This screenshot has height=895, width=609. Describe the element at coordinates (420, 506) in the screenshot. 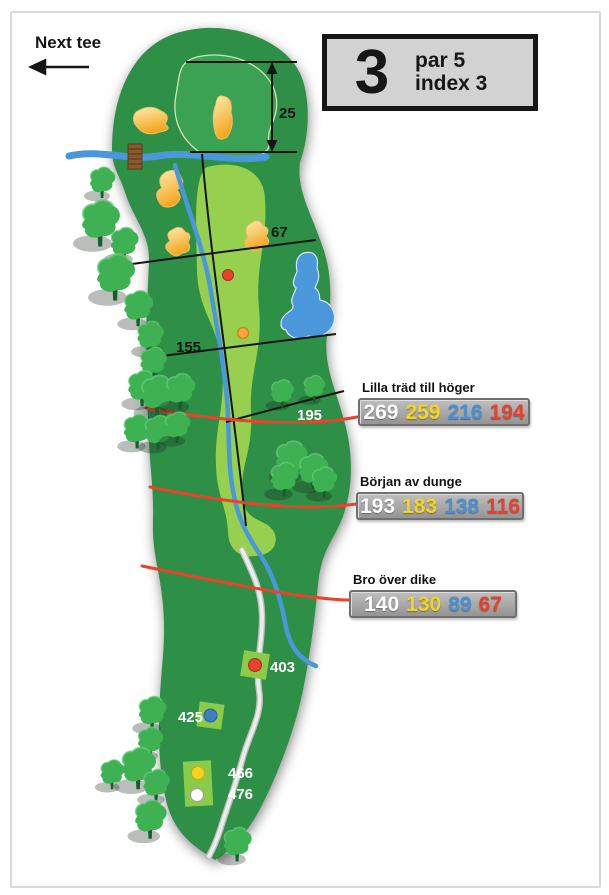

I see `distance-yellow: 183` at that location.